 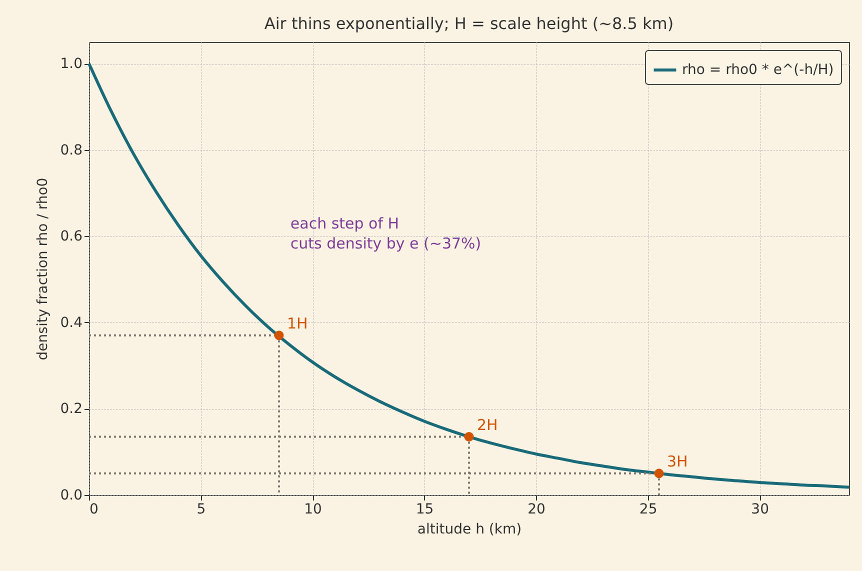 What do you see at coordinates (71, 236) in the screenshot?
I see `y-tick-label: 0.6` at bounding box center [71, 236].